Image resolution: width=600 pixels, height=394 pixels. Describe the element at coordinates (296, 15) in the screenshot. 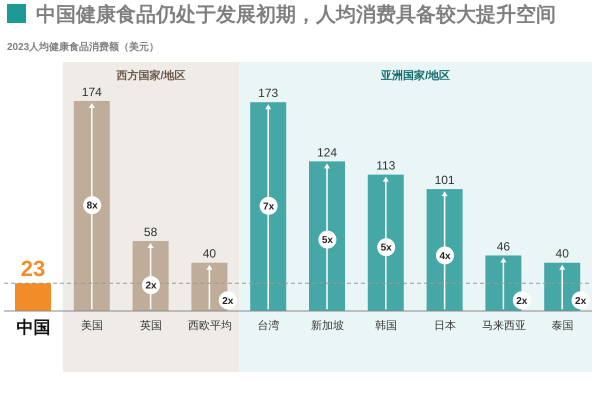

I see `chart-title: 中国健康食品仍处于发展初期，人均消费具备较大提升空间` at that location.